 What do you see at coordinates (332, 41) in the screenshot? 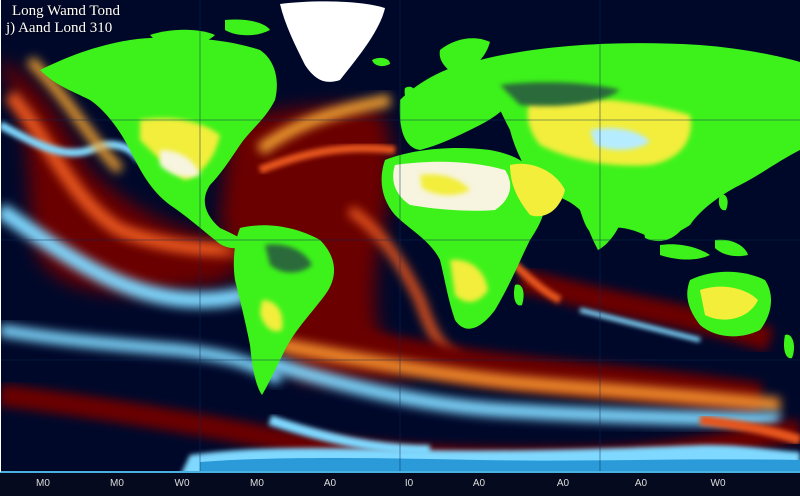
I see `greenland-ice` at bounding box center [332, 41].